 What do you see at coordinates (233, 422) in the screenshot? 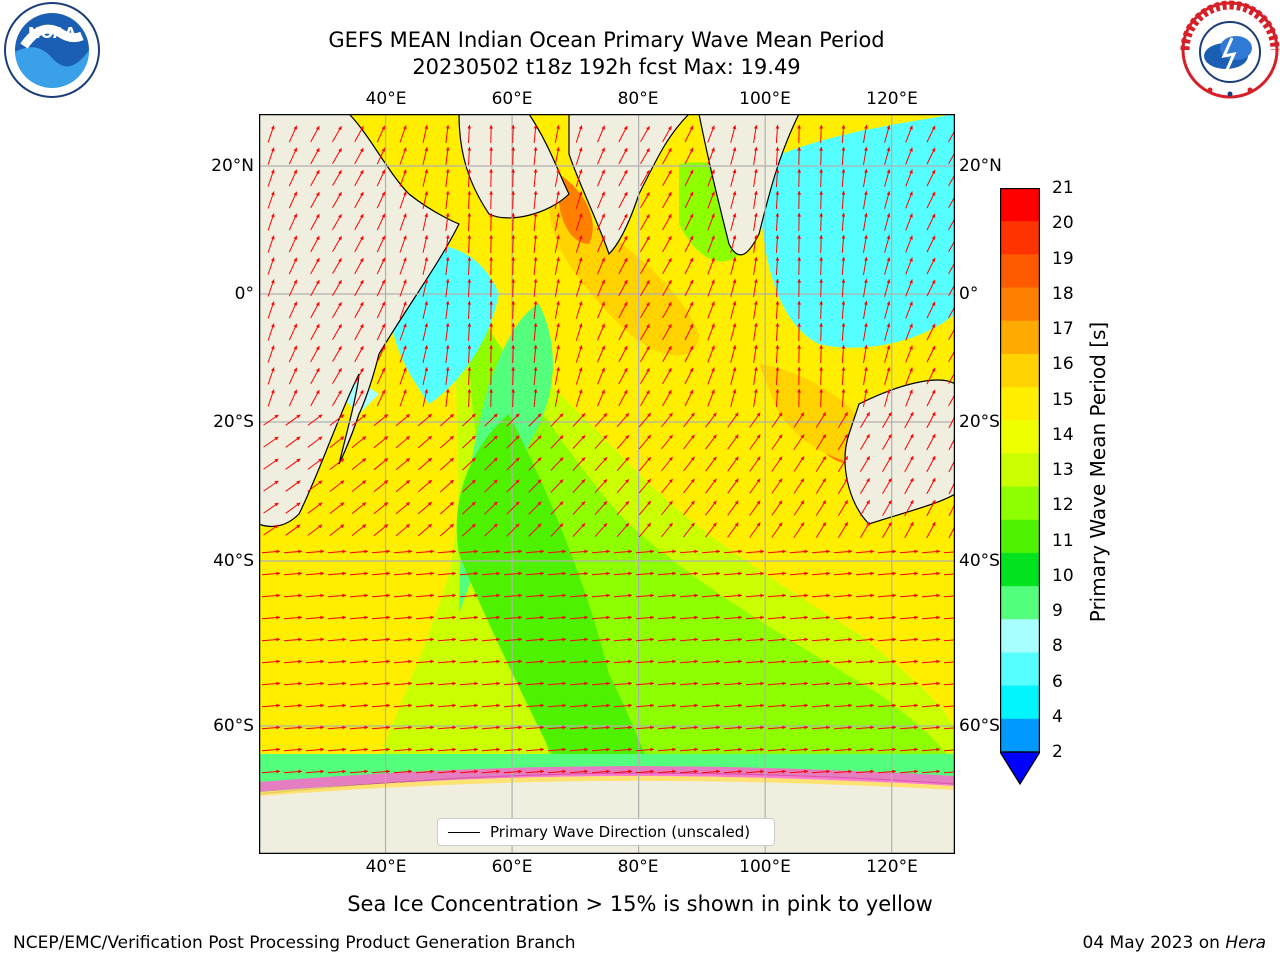
I see `lat-tick-left: 20°S` at bounding box center [233, 422].